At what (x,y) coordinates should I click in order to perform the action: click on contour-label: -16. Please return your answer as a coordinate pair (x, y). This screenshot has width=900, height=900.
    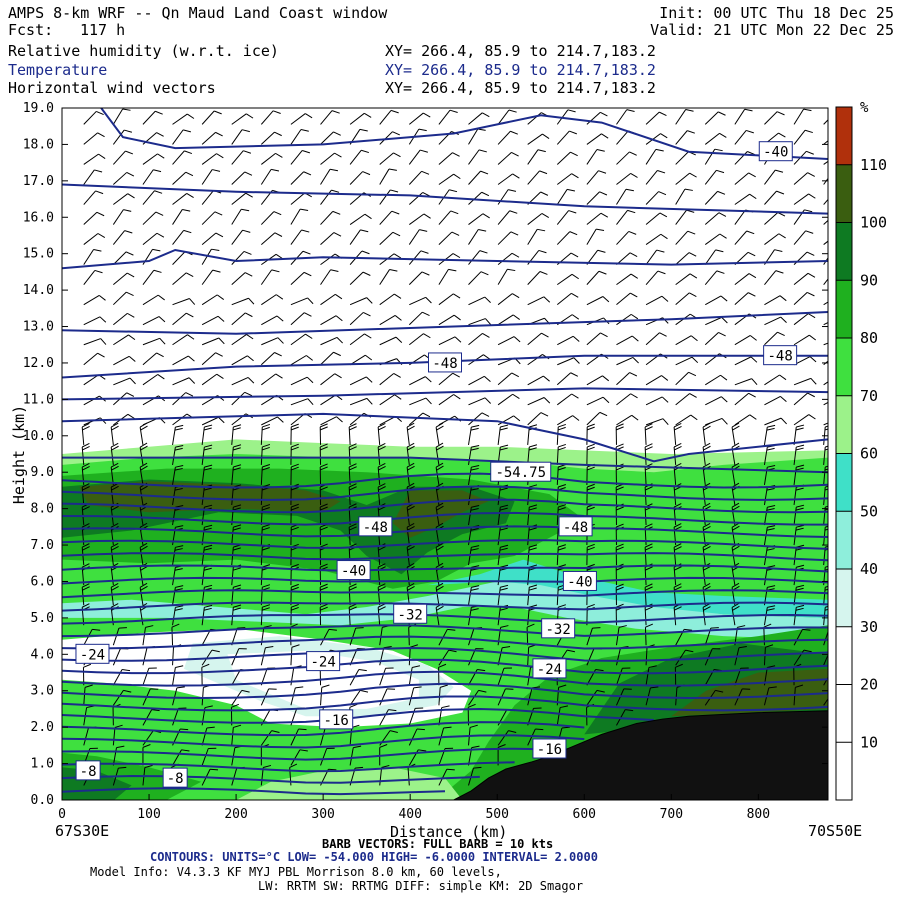
    Looking at the image, I should click on (549, 750).